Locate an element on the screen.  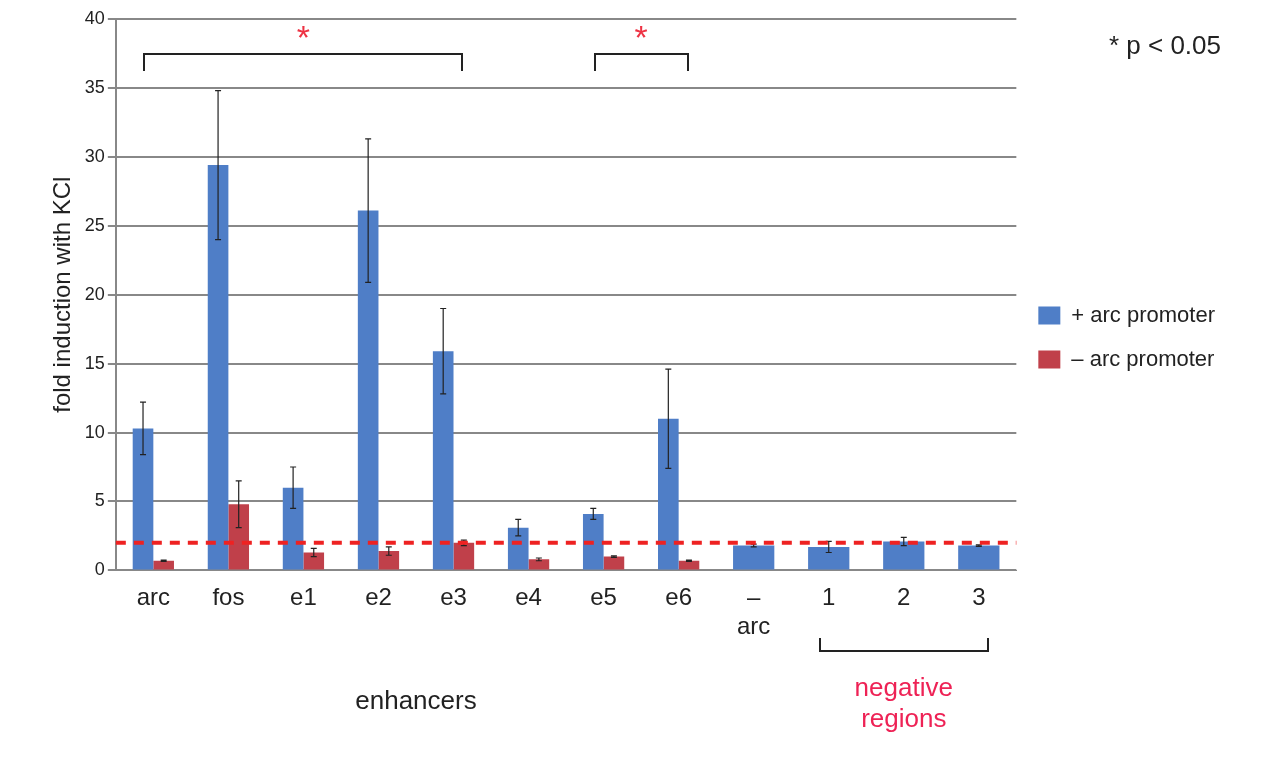
x-tick-label: 2 is located at coordinates (904, 597).